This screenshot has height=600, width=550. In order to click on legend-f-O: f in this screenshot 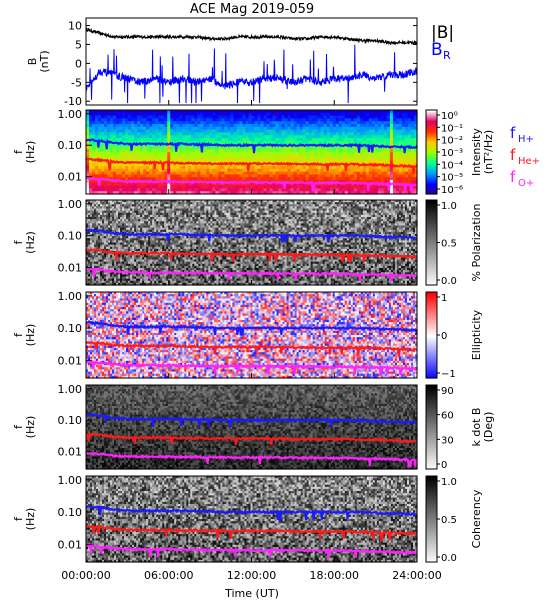, I will do `click(513, 177)`.